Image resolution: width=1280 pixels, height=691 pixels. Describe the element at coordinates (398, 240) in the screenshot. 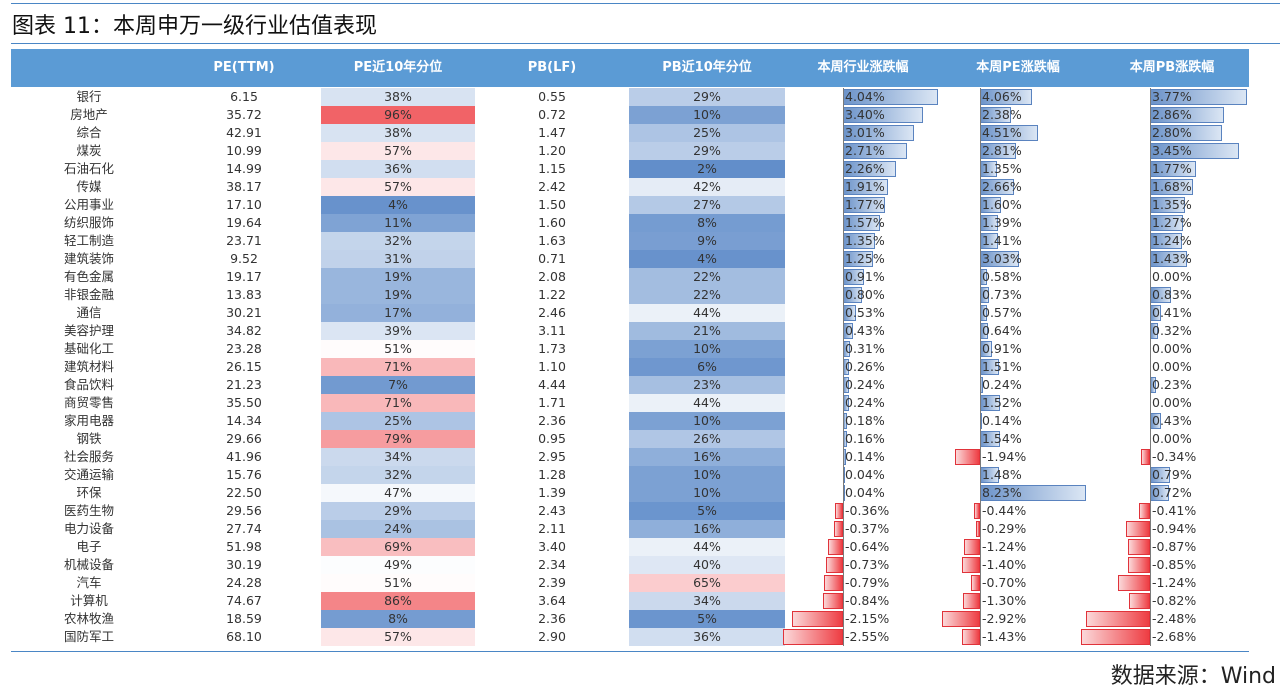

I see `pe-percentile: 32%` at that location.